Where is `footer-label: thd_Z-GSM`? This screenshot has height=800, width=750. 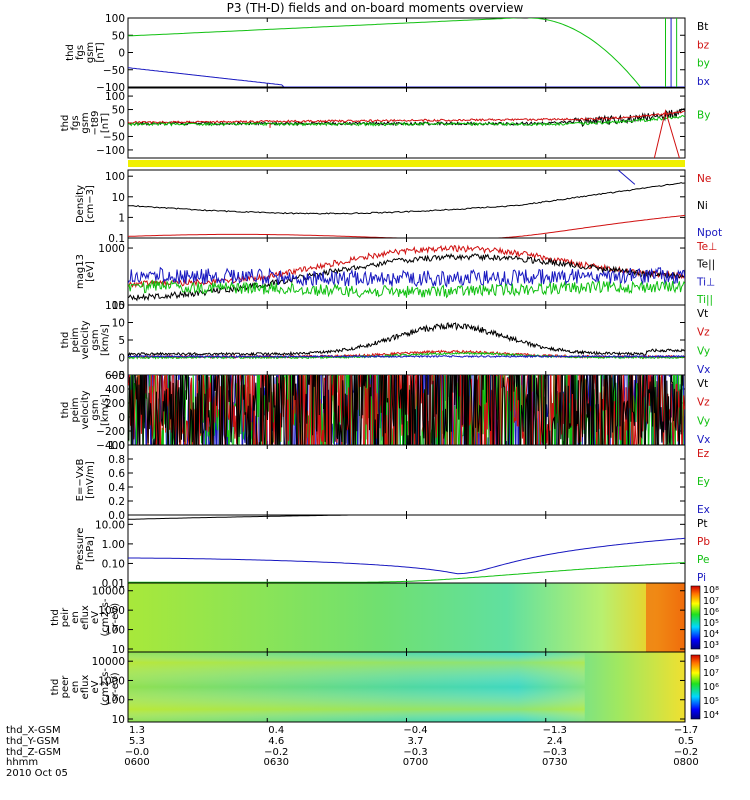 footer-label: thd_Z-GSM is located at coordinates (33, 752).